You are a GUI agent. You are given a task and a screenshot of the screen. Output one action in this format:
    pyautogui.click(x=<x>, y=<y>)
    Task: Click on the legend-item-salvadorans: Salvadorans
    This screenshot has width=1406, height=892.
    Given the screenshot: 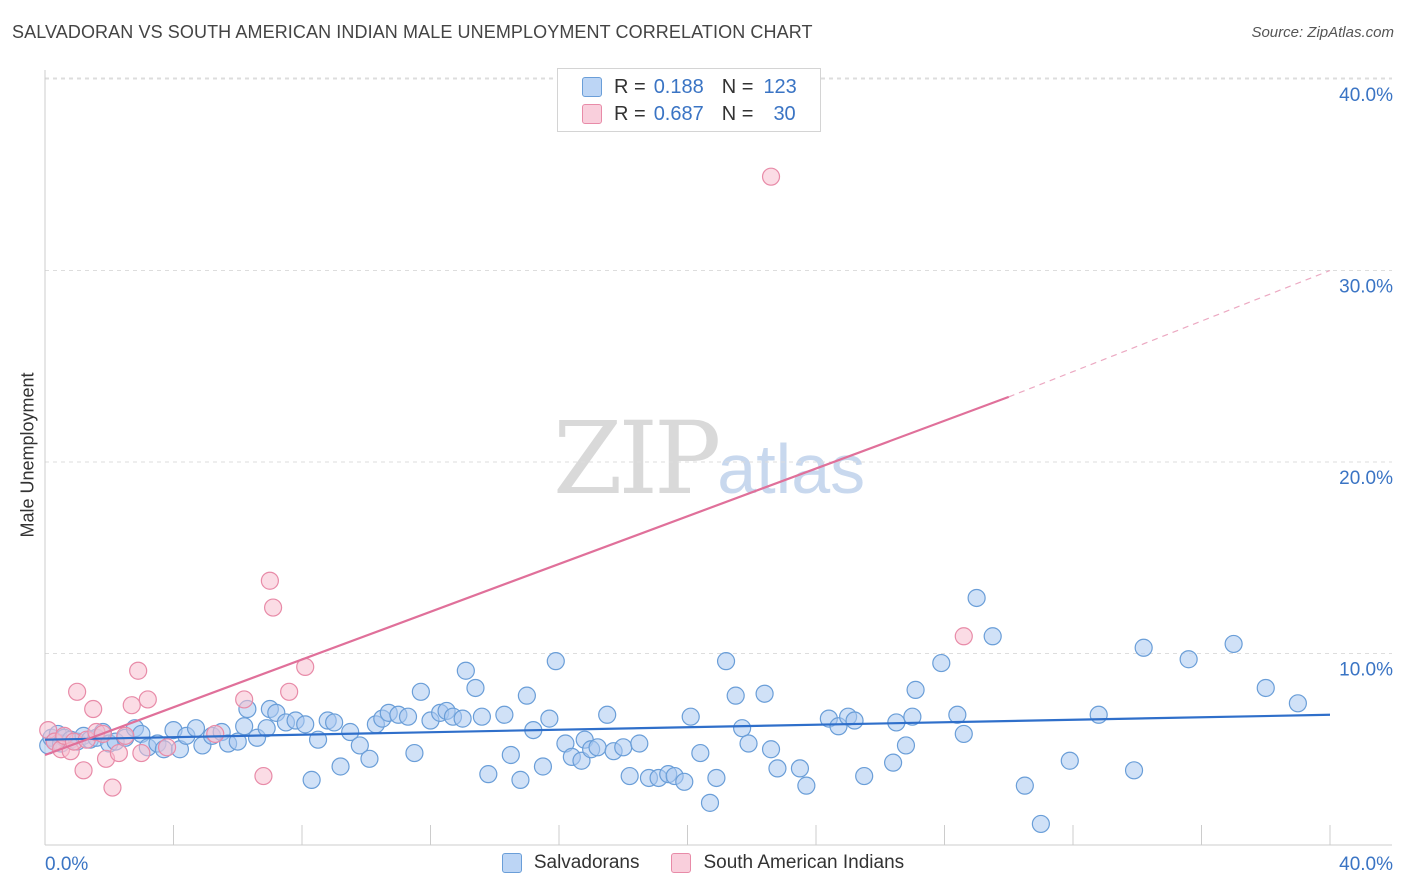 What is the action you would take?
    pyautogui.click(x=570, y=863)
    